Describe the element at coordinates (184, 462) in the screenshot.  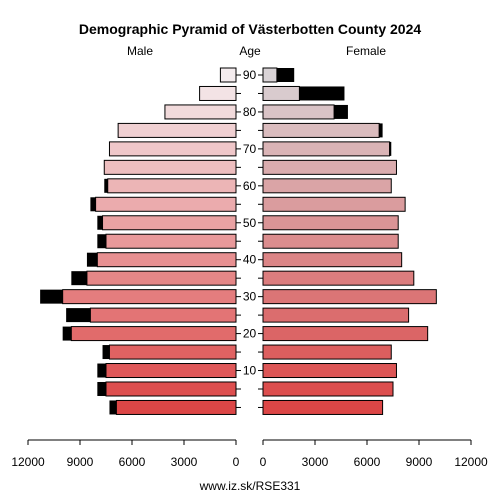
I see `male-x-tick-label: 3000` at that location.